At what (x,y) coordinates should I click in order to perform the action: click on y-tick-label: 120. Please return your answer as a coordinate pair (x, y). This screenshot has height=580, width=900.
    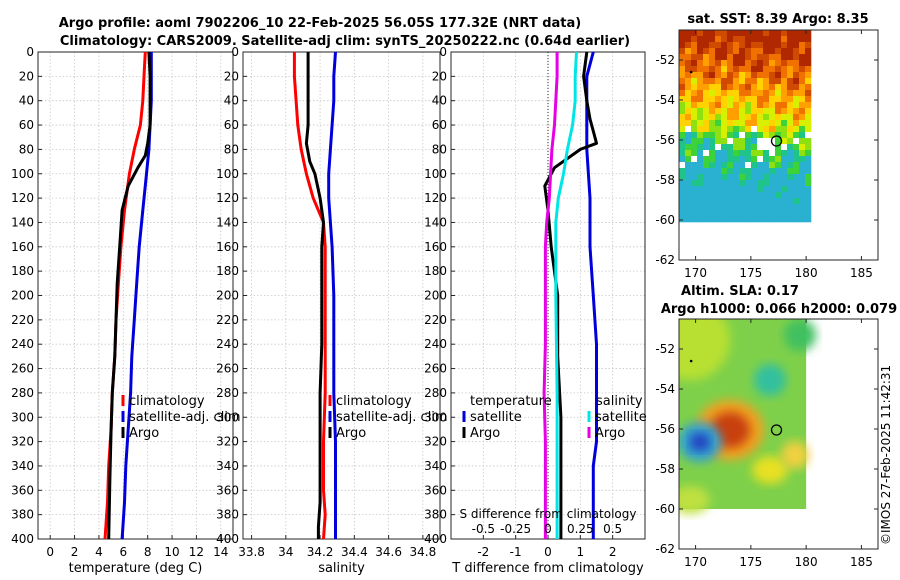
    Looking at the image, I should click on (227, 198).